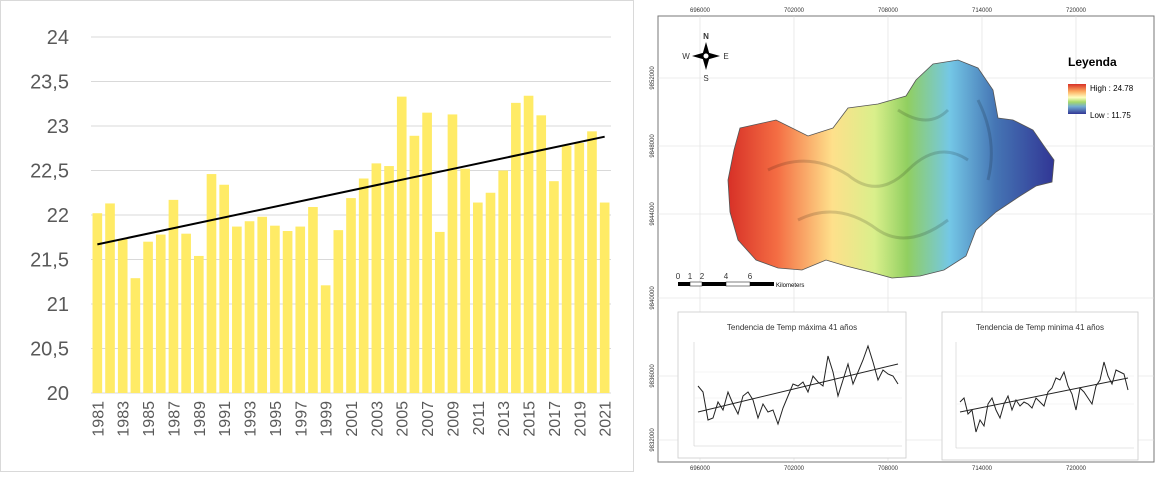 The image size is (1163, 479). Describe the element at coordinates (888, 469) in the screenshot. I see `bottom-coord-3: 708000` at that location.